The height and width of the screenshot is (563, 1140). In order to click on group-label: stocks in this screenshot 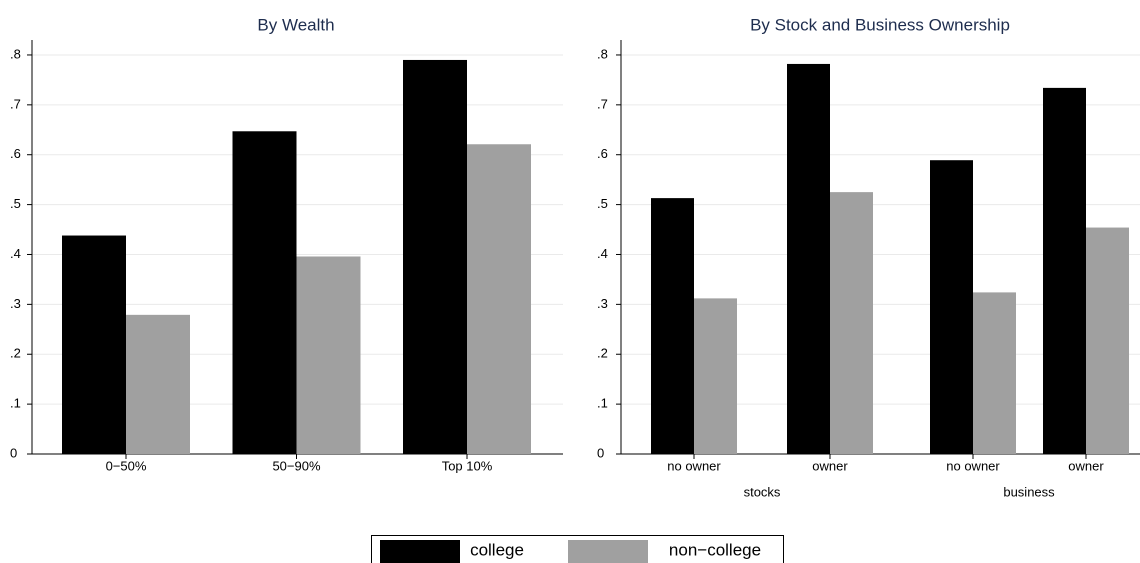, I will do `click(762, 491)`.